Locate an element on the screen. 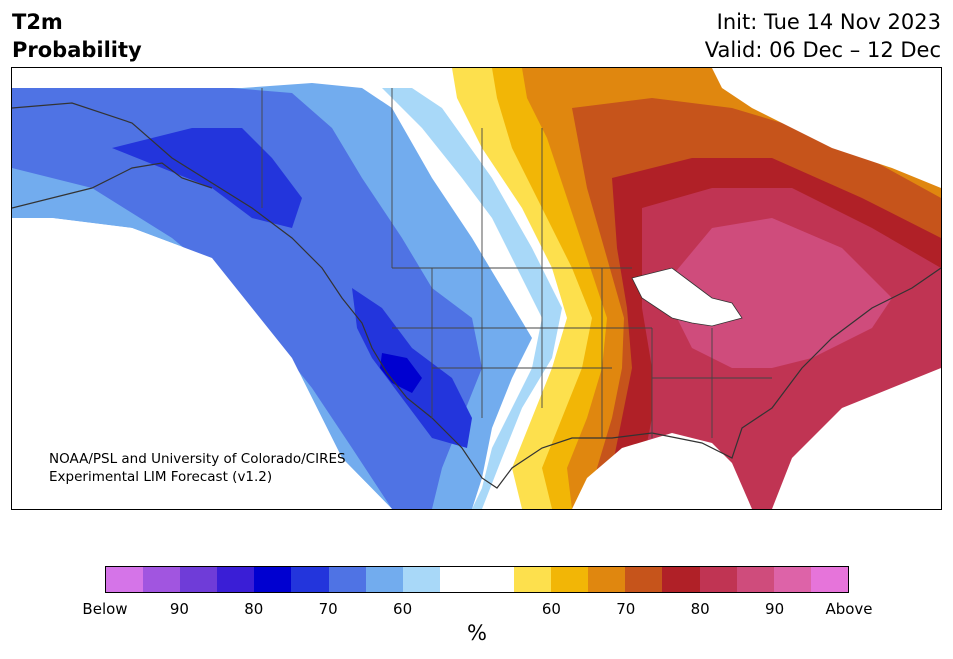  cold-region-core is located at coordinates (401, 373).